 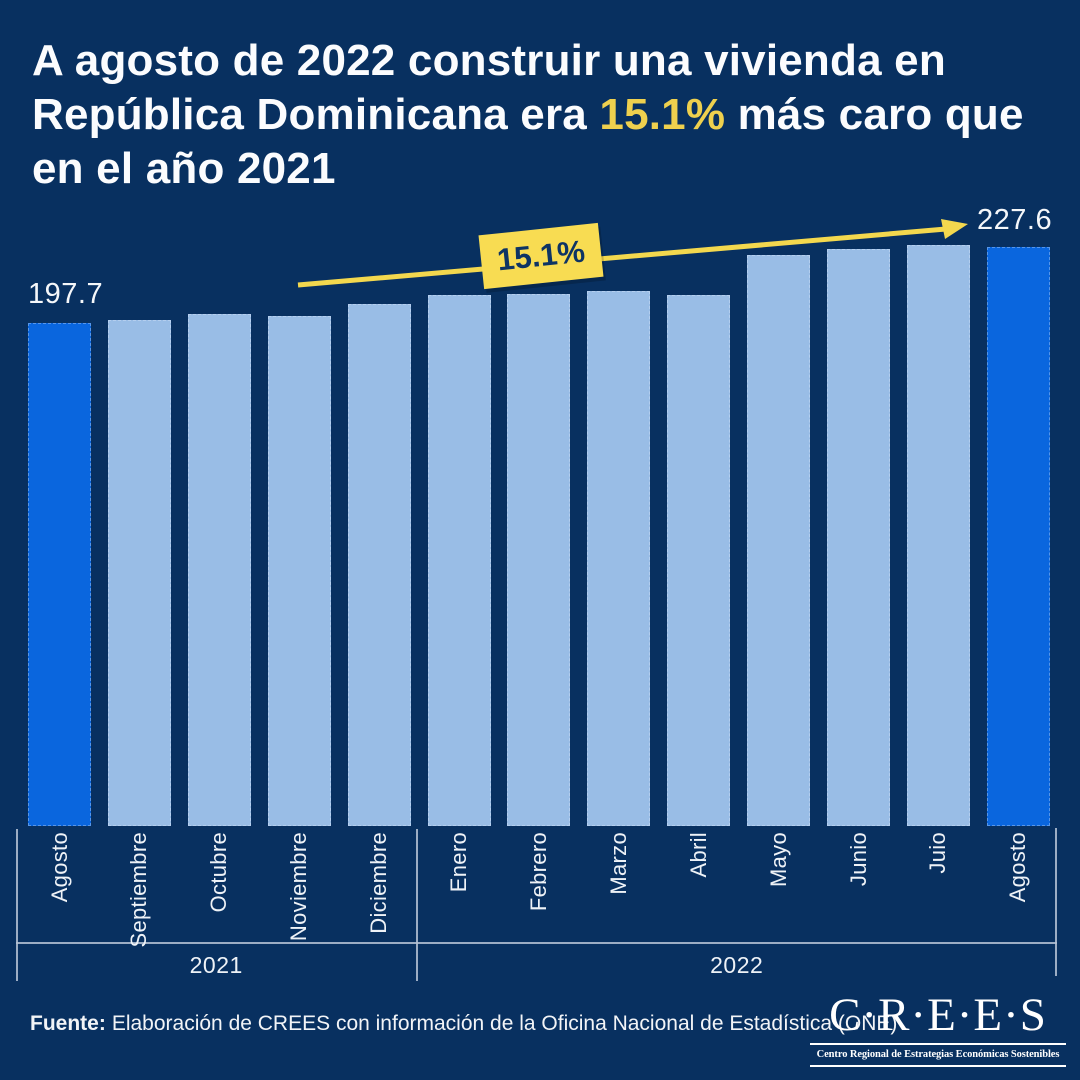 What do you see at coordinates (59, 574) in the screenshot?
I see `bar-1-agosto` at bounding box center [59, 574].